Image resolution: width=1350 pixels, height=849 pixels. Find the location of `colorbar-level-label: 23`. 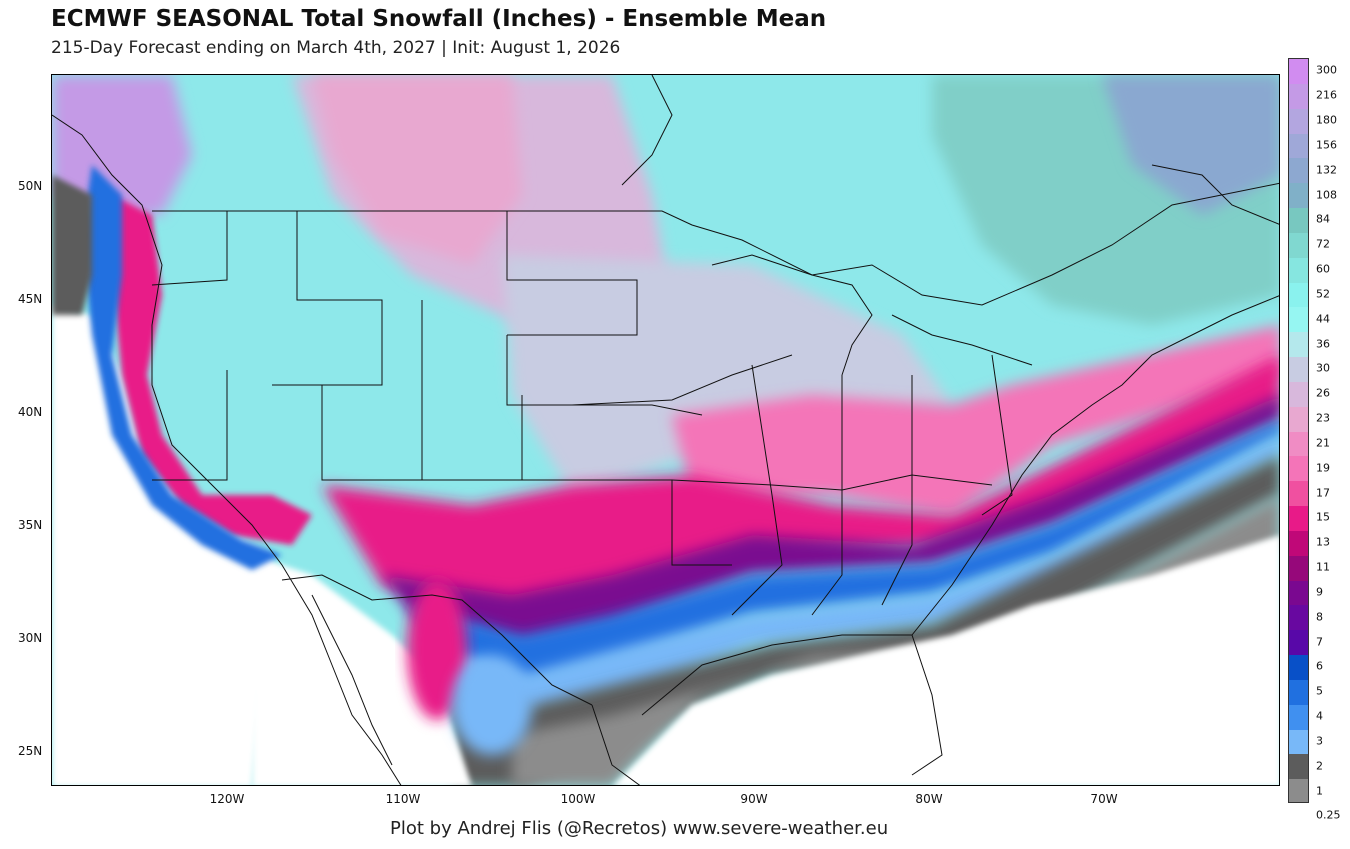

colorbar-level-label: 23 is located at coordinates (1323, 418).